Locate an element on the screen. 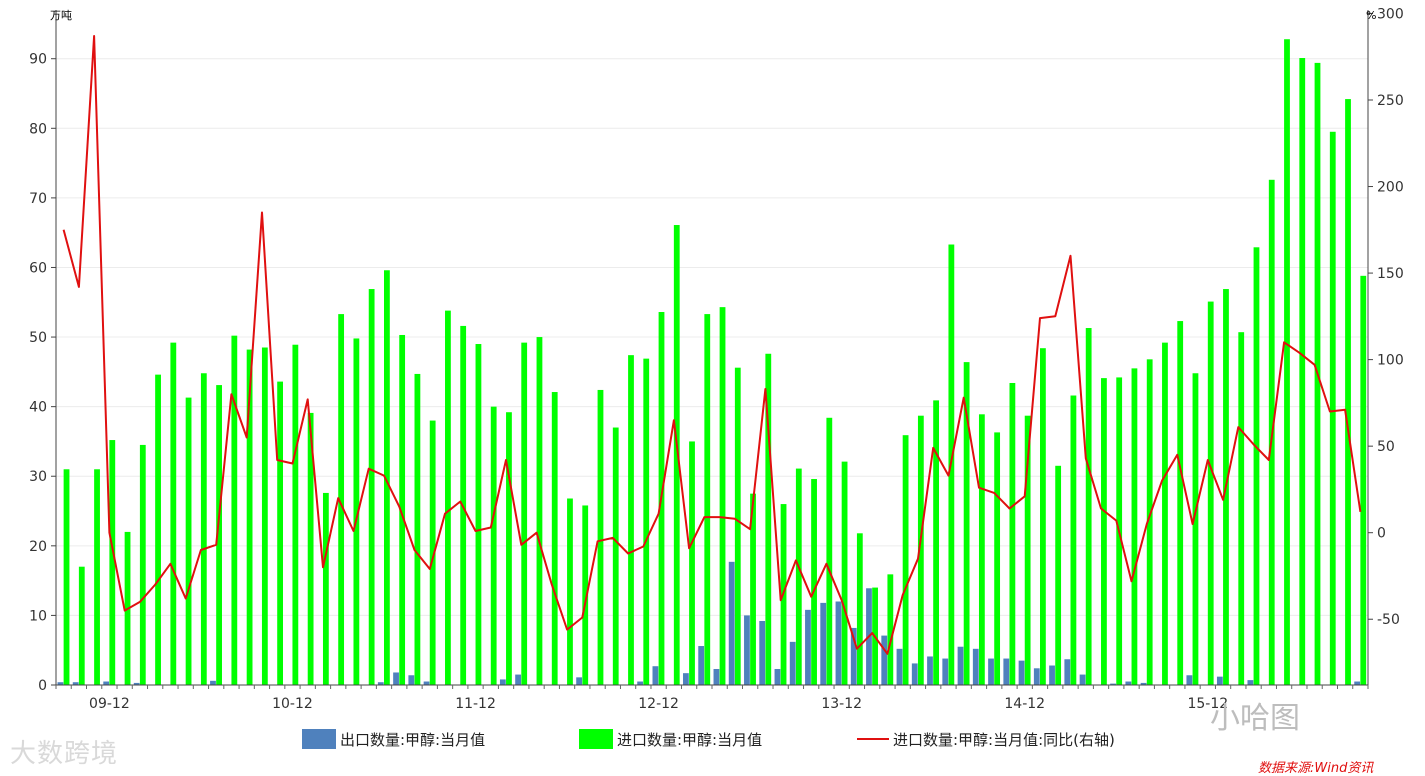 Image resolution: width=1425 pixels, height=776 pixels. x-tick-label: 14-12 is located at coordinates (1024, 704).